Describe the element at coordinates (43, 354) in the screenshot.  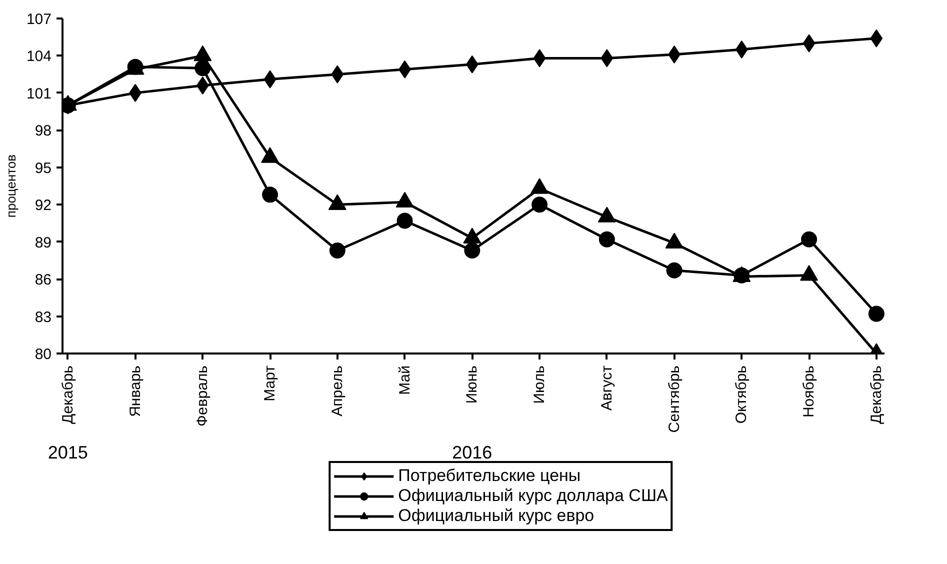
I see `y-tick-label: 80` at that location.